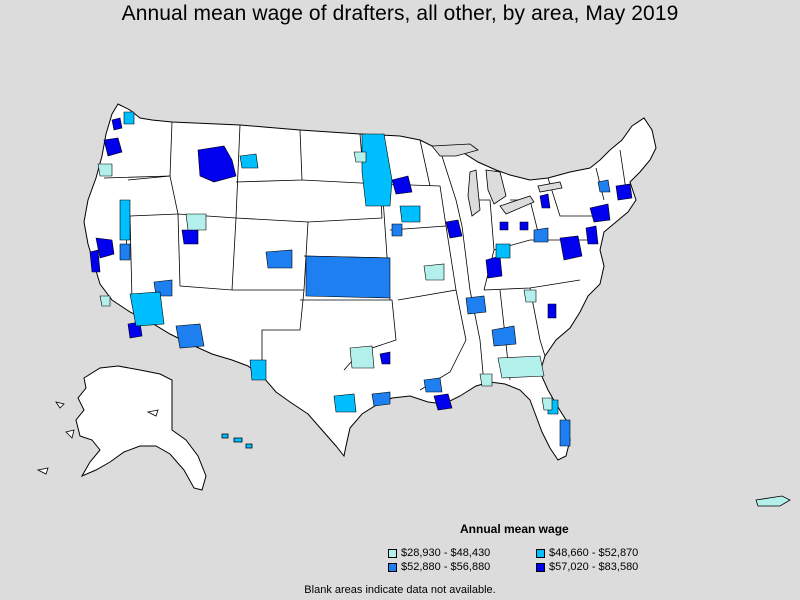  I want to click on legend-label-2: $48,660 - $52,870, so click(594, 553).